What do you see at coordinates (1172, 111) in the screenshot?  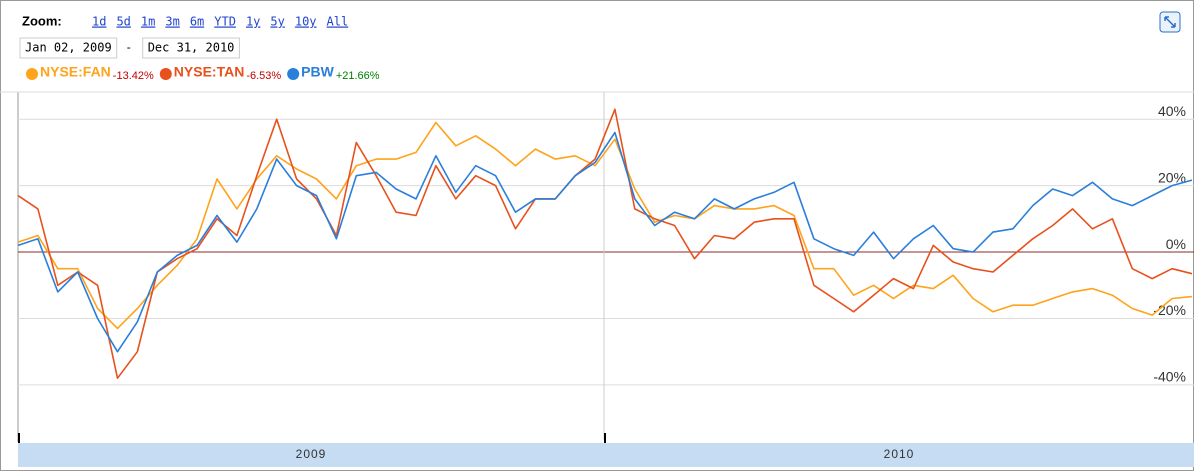 I see `y-tick-label: 40%` at bounding box center [1172, 111].